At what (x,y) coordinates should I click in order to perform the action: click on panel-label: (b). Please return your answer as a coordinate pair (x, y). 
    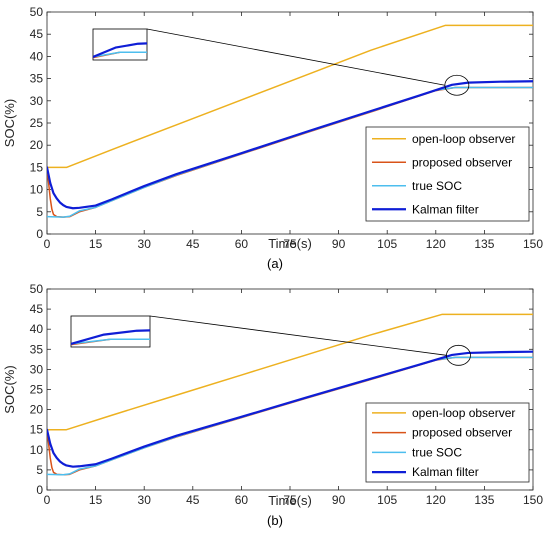
    Looking at the image, I should click on (275, 520).